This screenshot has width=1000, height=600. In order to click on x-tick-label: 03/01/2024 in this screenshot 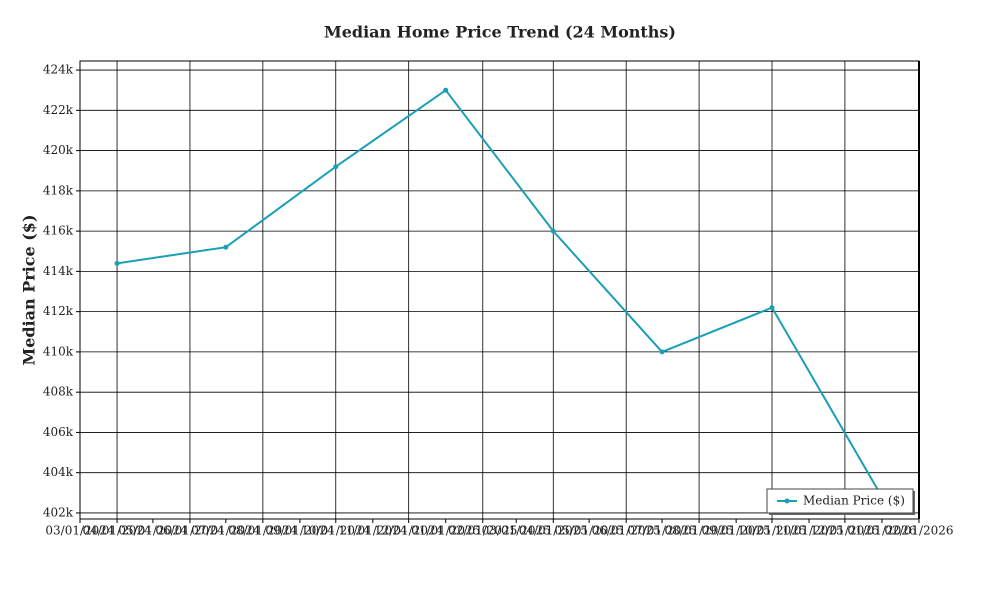, I will do `click(80, 531)`.